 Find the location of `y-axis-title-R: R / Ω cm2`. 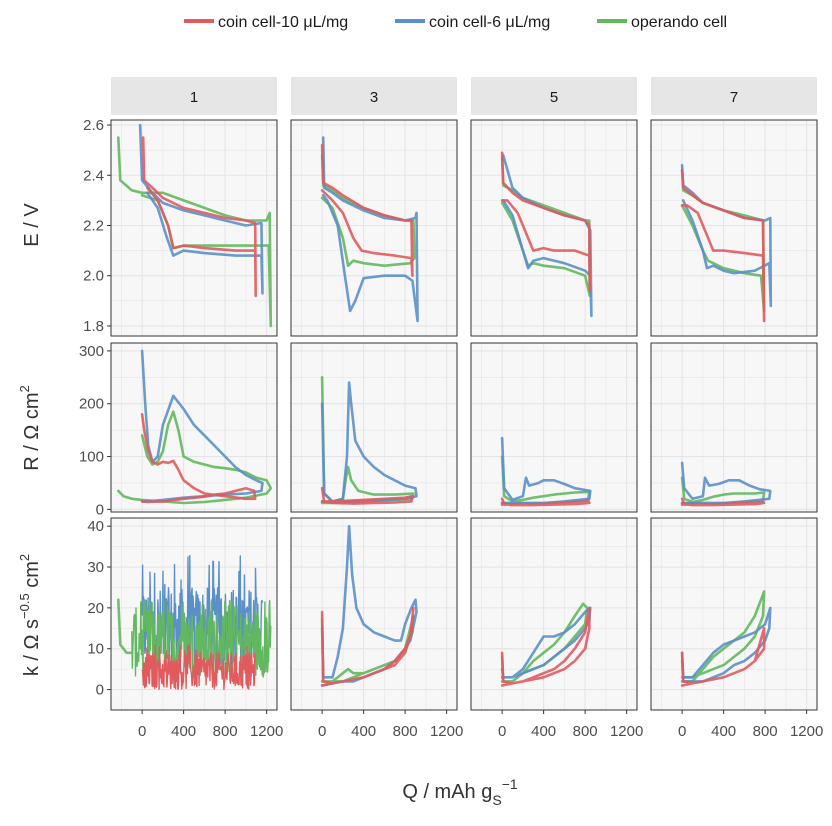

y-axis-title-R: R / Ω cm2 is located at coordinates (30, 428).